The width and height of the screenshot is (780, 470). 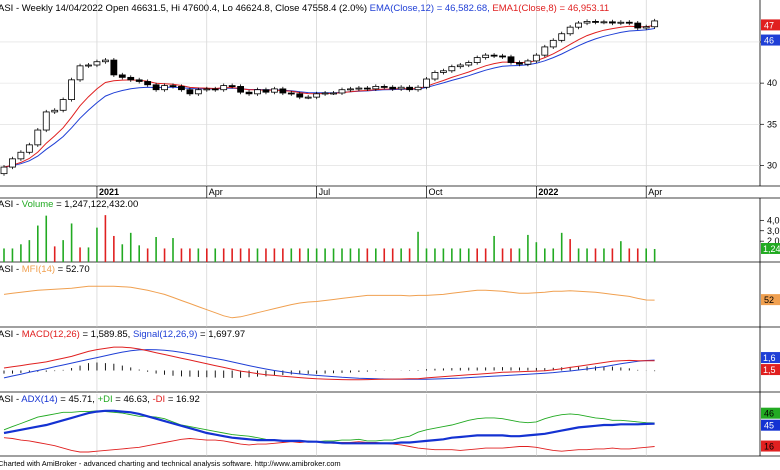 I want to click on mfi-line, so click(x=329, y=302).